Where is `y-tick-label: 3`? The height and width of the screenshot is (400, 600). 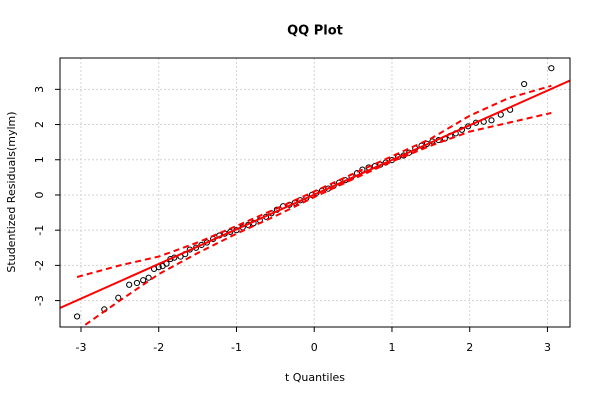 y-tick-label: 3 is located at coordinates (39, 89).